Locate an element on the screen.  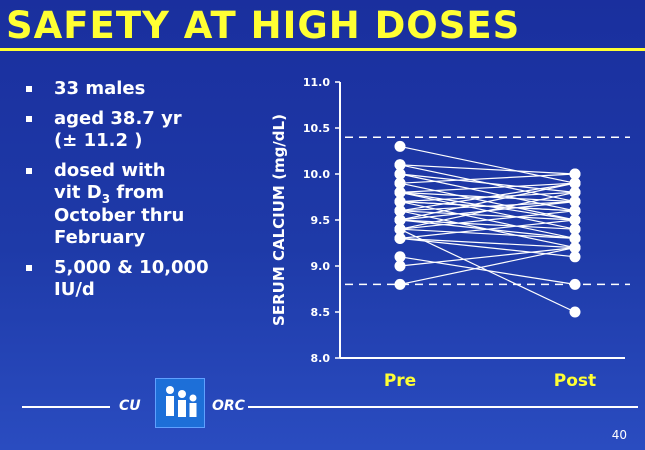
bullet-item: 33 males is located at coordinates (143, 89).